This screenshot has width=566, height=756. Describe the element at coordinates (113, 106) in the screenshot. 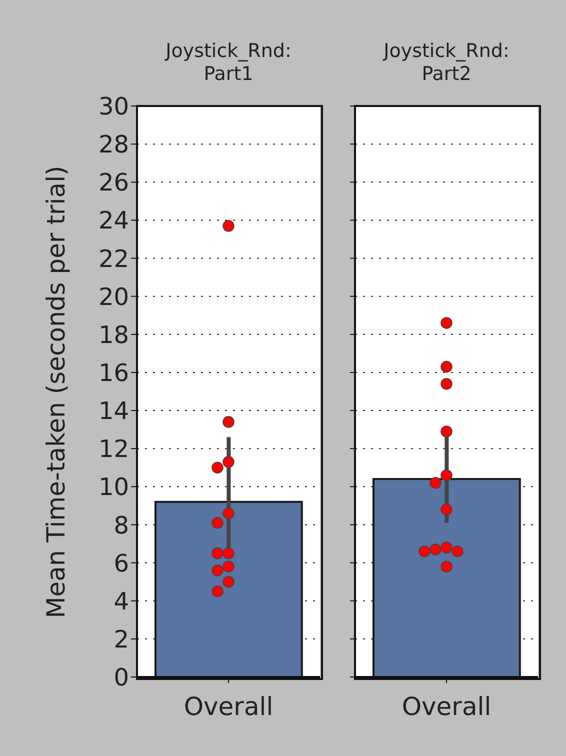

I see `y-tick-label: 30` at that location.